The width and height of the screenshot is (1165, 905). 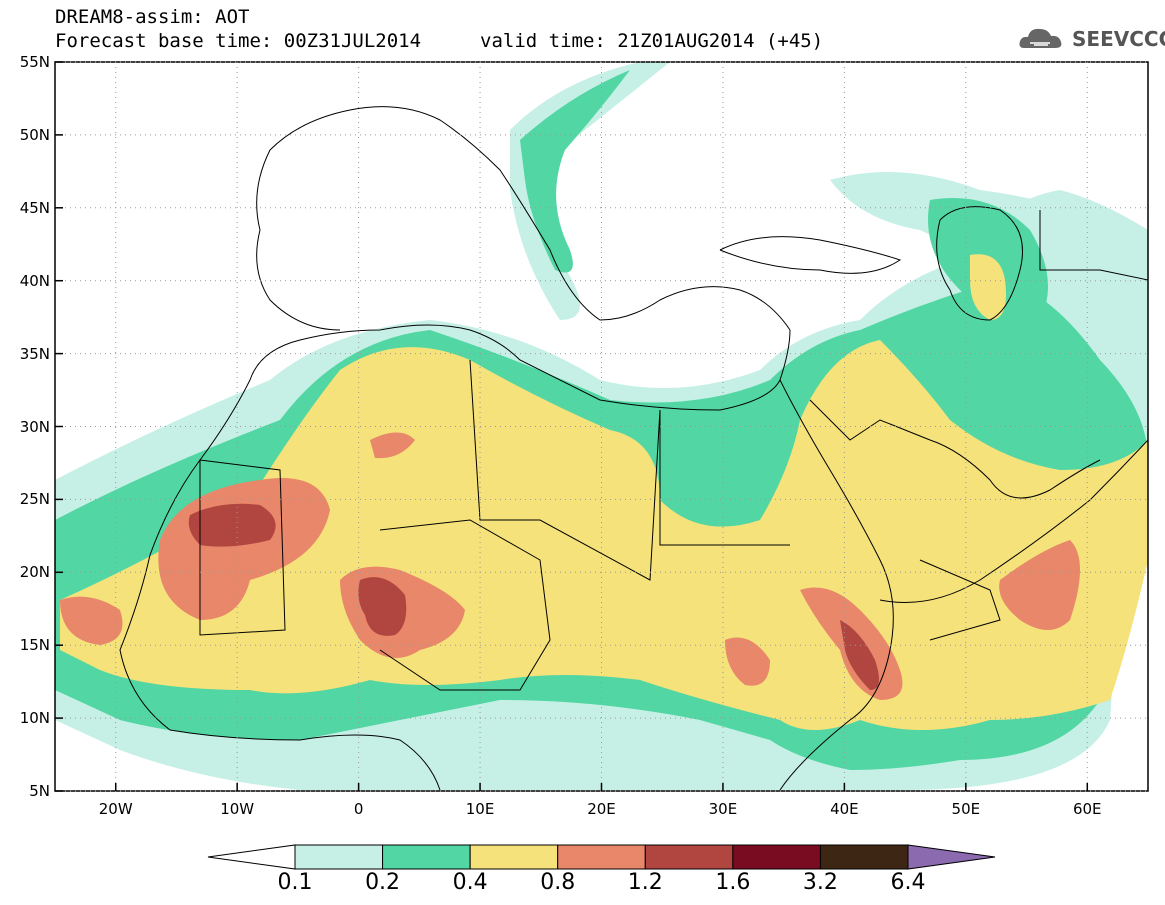 I want to click on lat-tick-label: 50N, so click(x=34, y=134).